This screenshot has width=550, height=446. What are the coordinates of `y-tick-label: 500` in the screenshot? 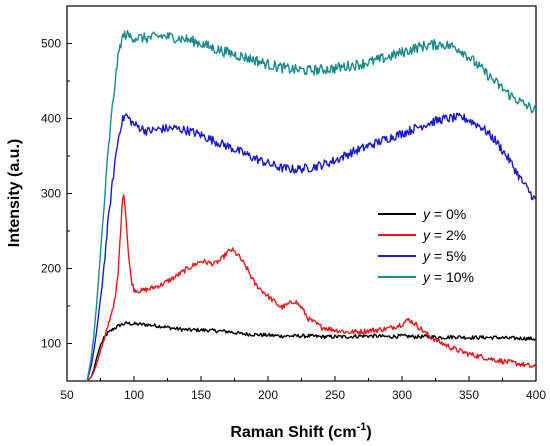 It's located at (51, 44).